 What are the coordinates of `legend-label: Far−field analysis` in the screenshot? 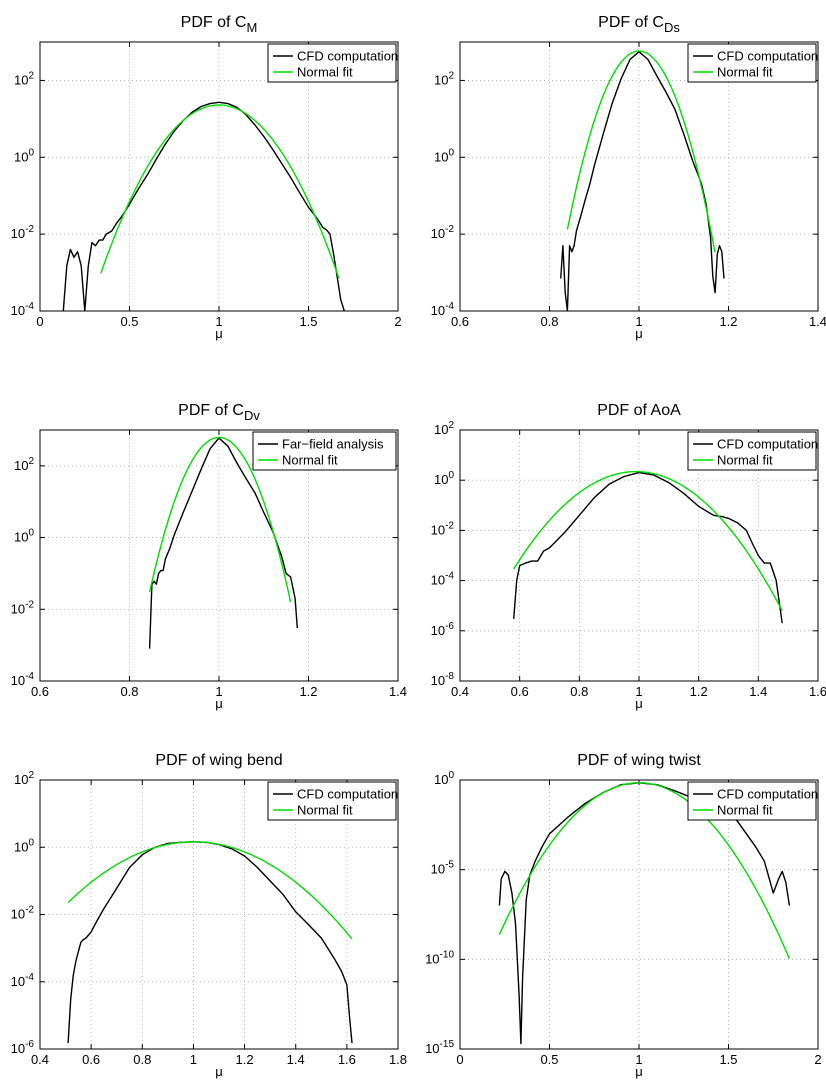 It's located at (333, 444).